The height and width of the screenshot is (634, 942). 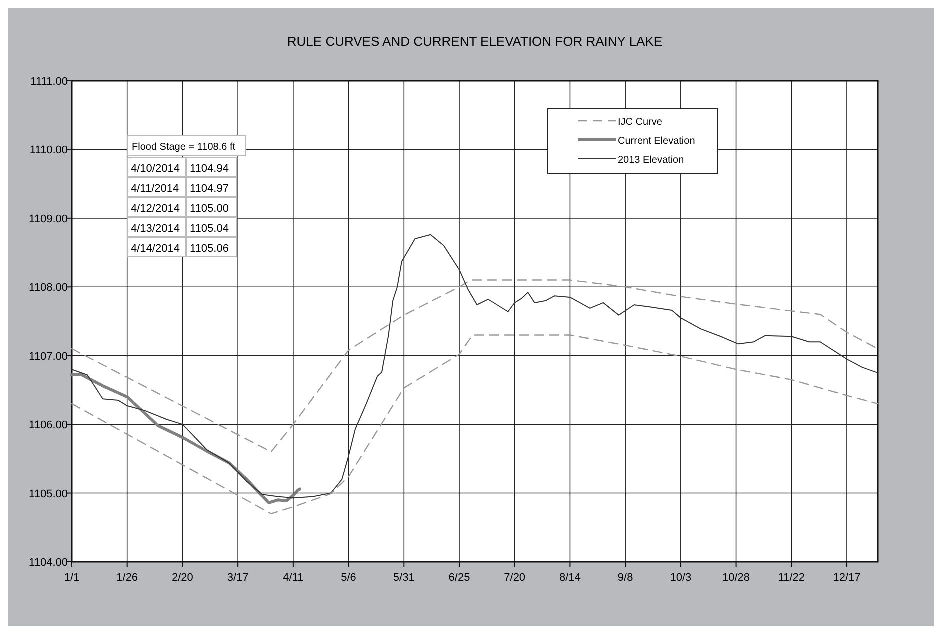 What do you see at coordinates (155, 229) in the screenshot?
I see `annotation: 4/13/2014` at bounding box center [155, 229].